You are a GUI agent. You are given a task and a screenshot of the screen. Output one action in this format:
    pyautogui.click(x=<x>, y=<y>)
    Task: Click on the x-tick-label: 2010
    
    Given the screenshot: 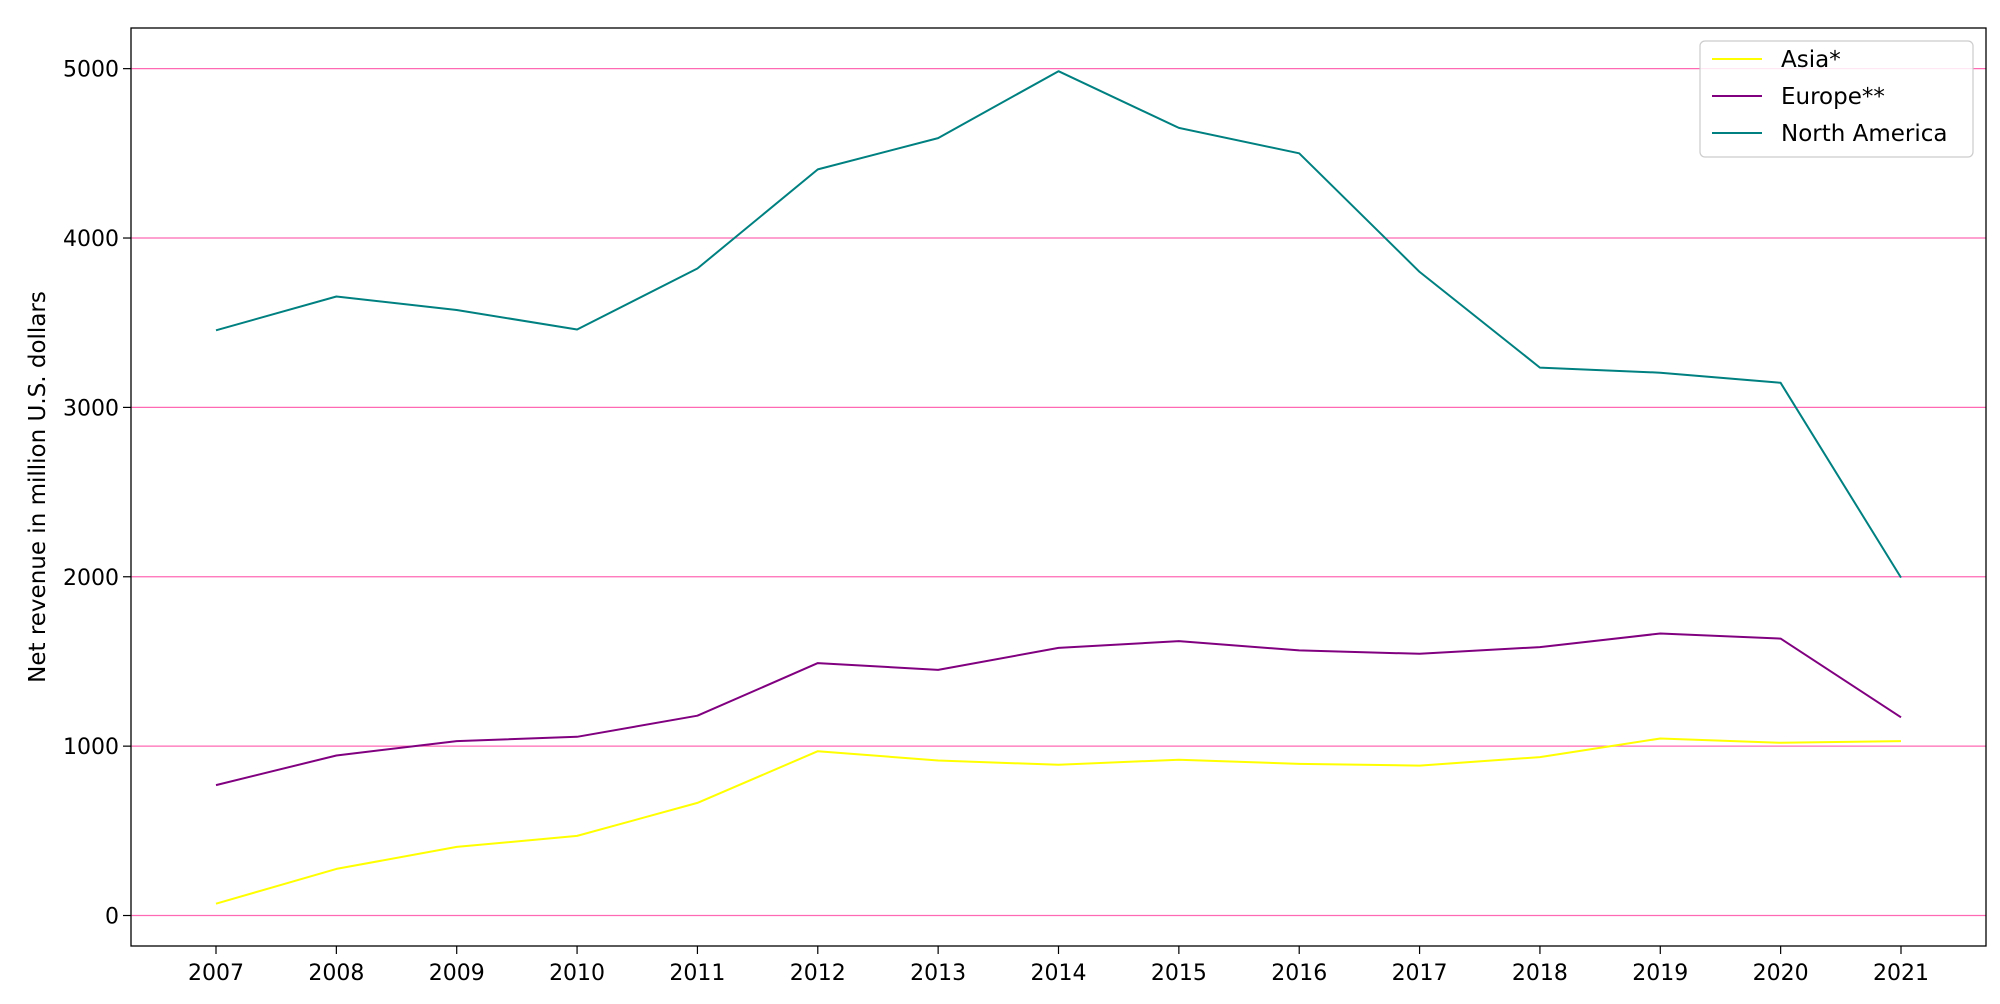 What is the action you would take?
    pyautogui.click(x=577, y=973)
    